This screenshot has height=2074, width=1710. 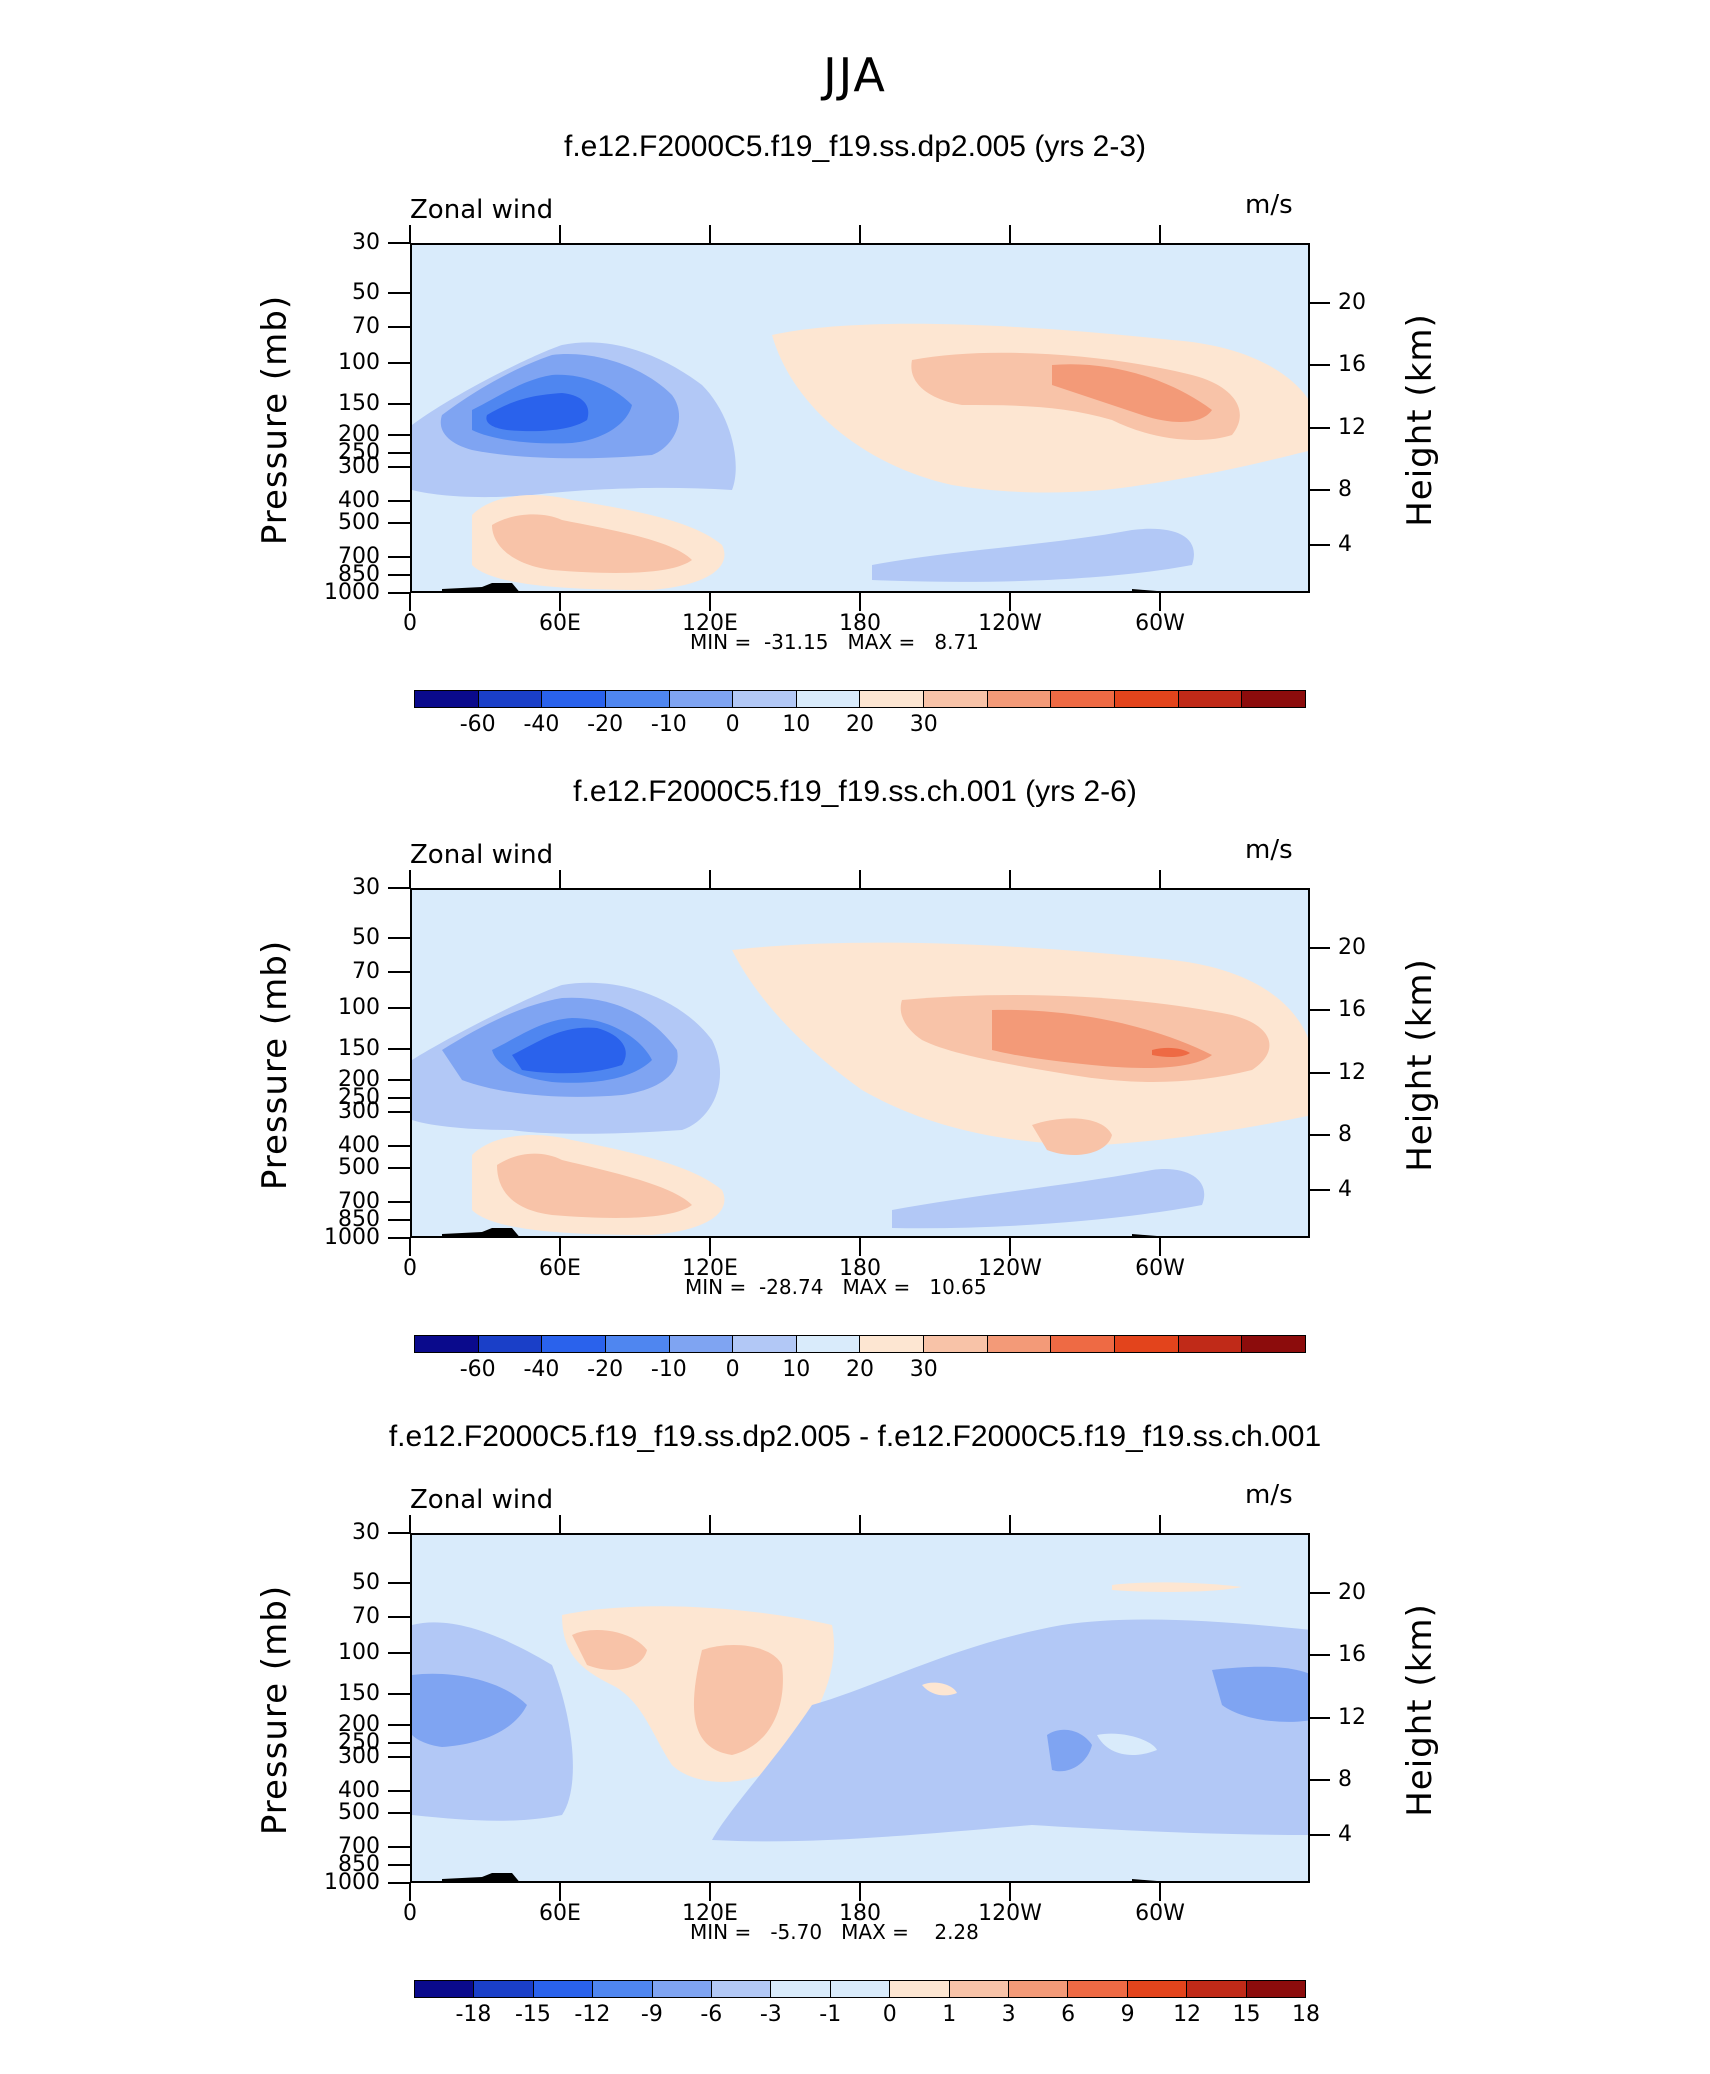 I want to click on stats-line: MIN = -28.74 MAX = 10.65, so click(x=836, y=1287).